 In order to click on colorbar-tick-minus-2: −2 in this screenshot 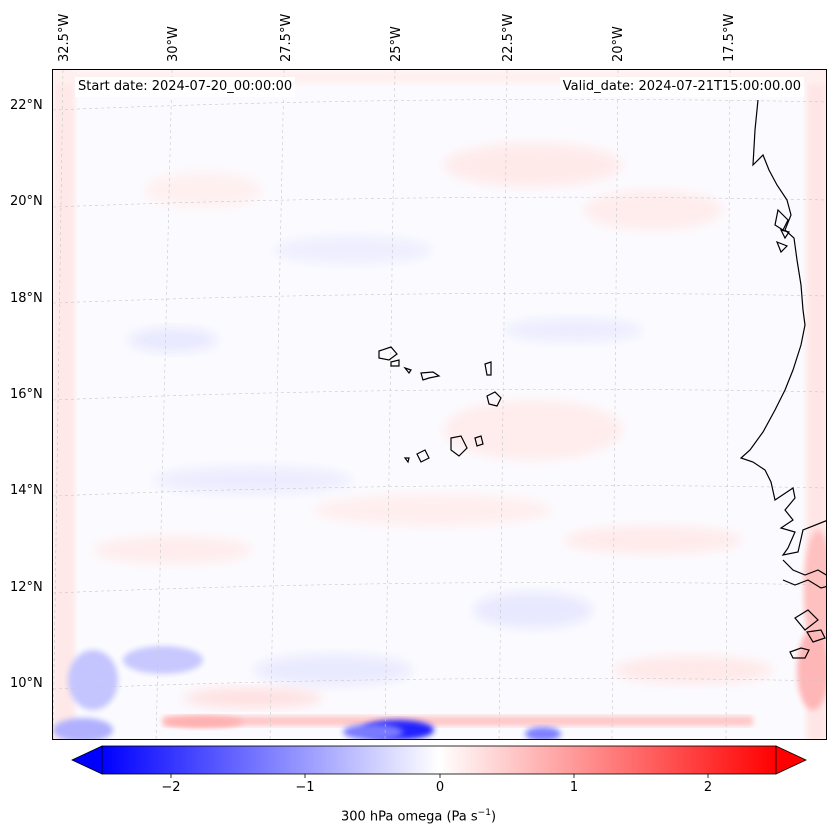, I will do `click(171, 787)`.